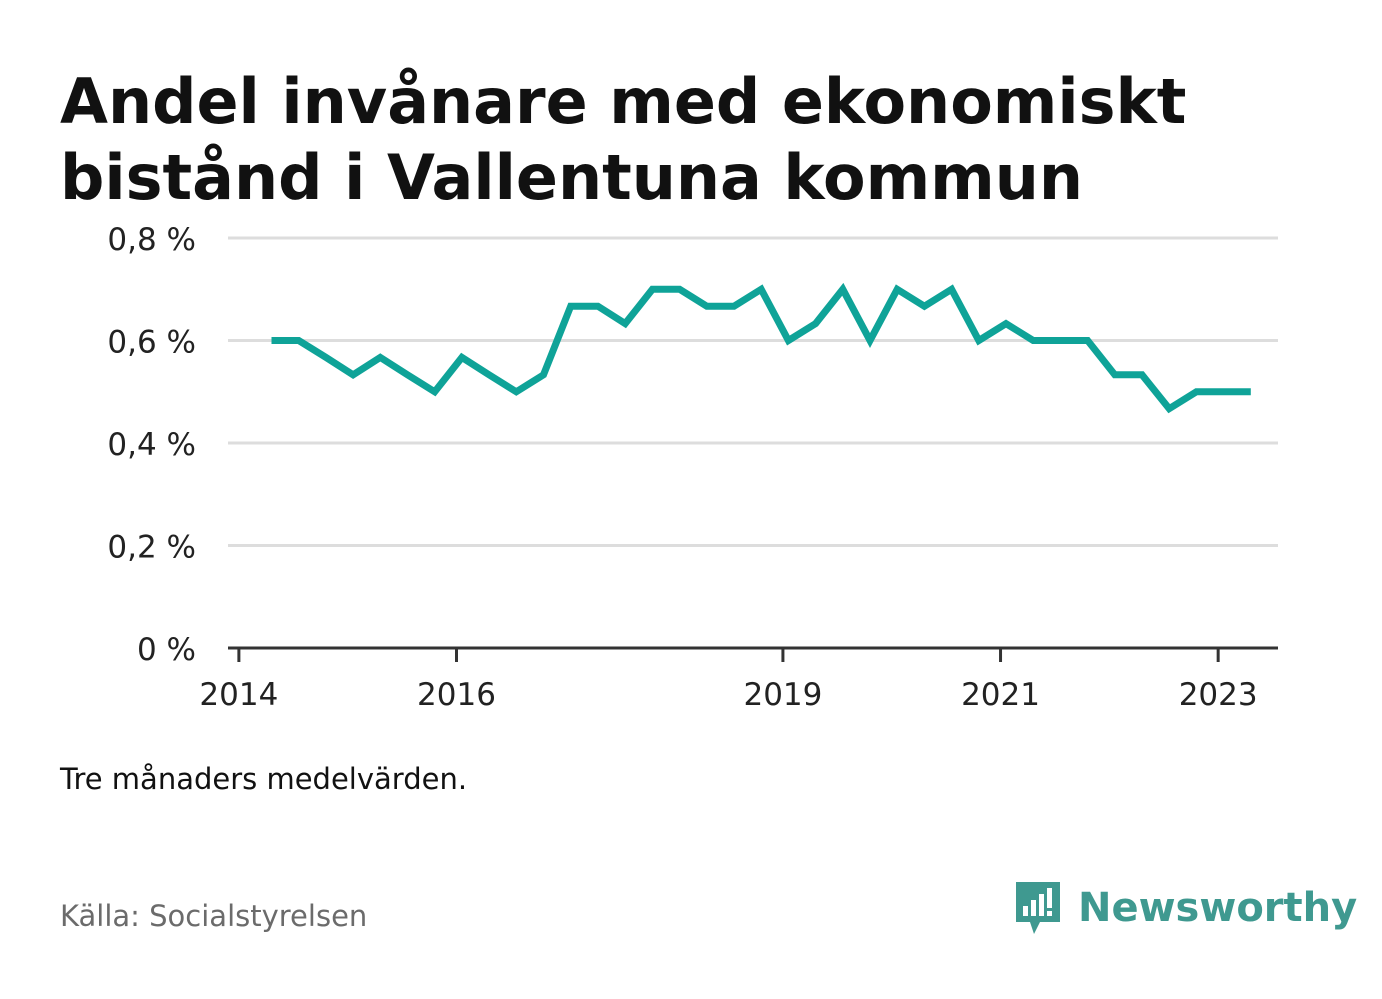 This screenshot has height=999, width=1382. Describe the element at coordinates (1218, 695) in the screenshot. I see `x-tick-label: 2023` at that location.